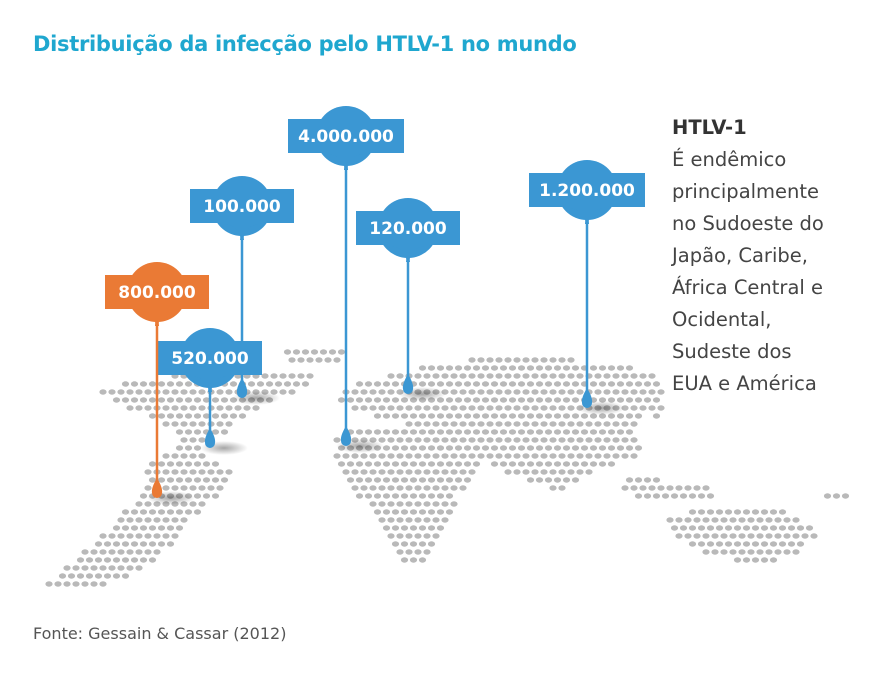 The height and width of the screenshot is (688, 885). I want to click on marker-drop, so click(157, 488).